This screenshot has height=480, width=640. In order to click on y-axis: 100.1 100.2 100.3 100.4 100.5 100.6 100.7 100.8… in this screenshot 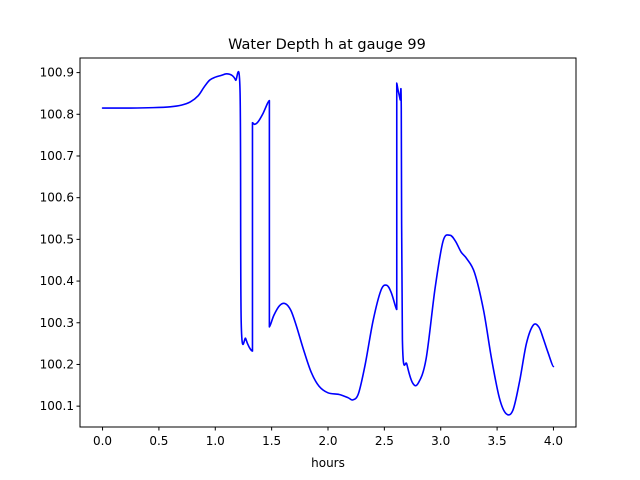, I will do `click(60, 239)`.